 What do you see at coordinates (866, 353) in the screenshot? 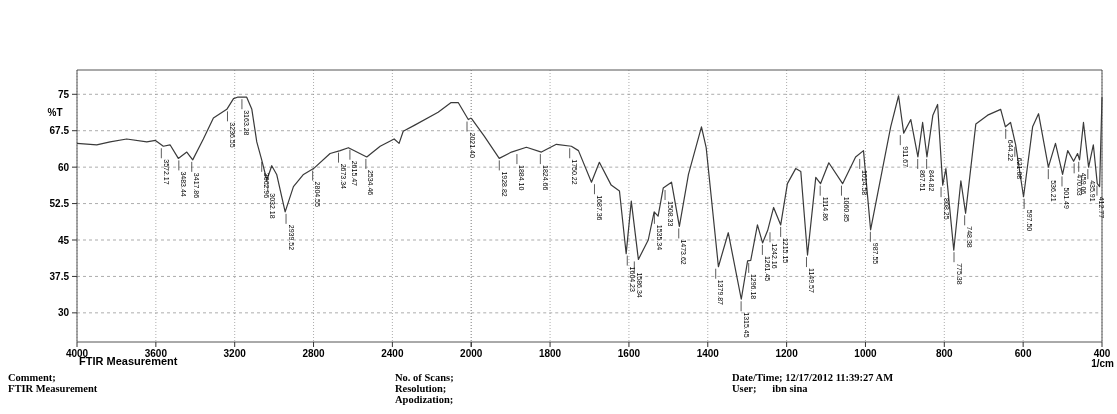
I see `x-tick-label: 1000` at bounding box center [866, 353].